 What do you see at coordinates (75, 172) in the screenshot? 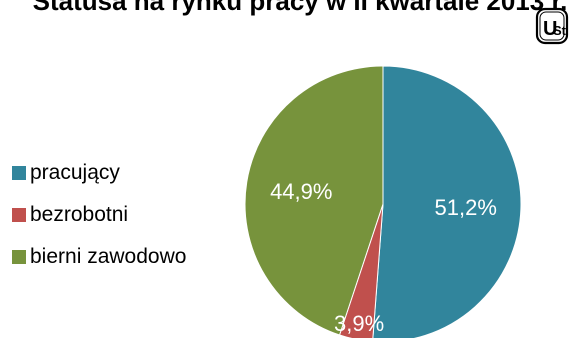
I see `legend-label: pracujący` at bounding box center [75, 172].